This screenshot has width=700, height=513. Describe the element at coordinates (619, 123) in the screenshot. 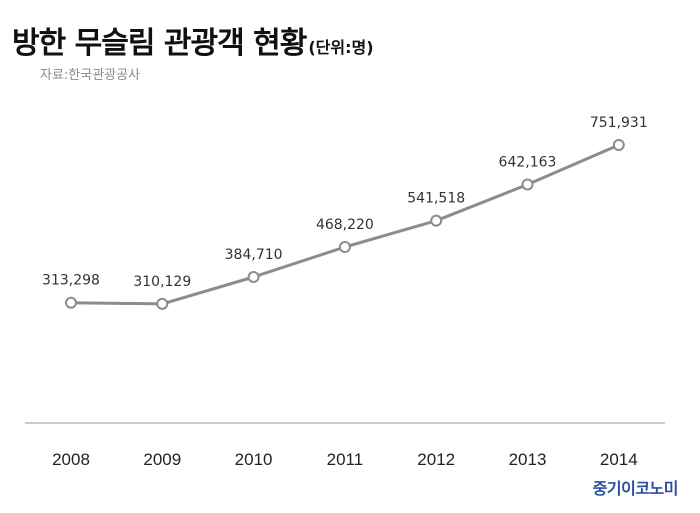

I see `data-label: 751,931` at that location.